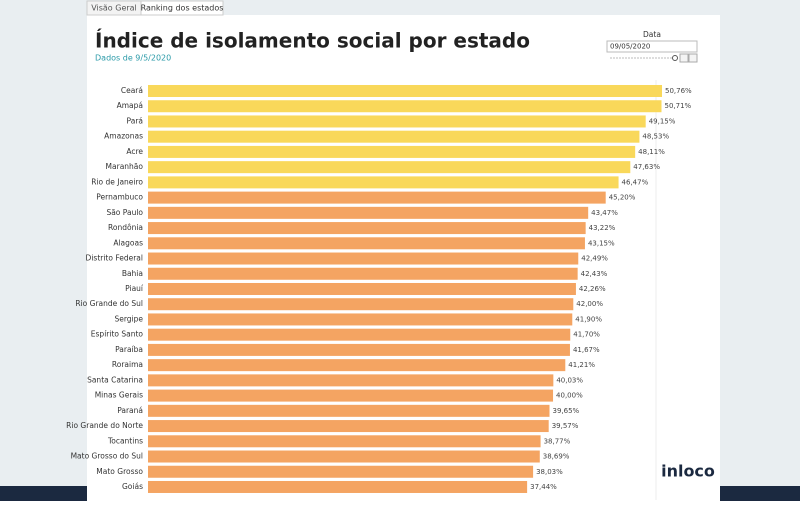 Image resolution: width=800 pixels, height=505 pixels. What do you see at coordinates (622, 198) in the screenshot?
I see `value-label: 45,20%` at bounding box center [622, 198].